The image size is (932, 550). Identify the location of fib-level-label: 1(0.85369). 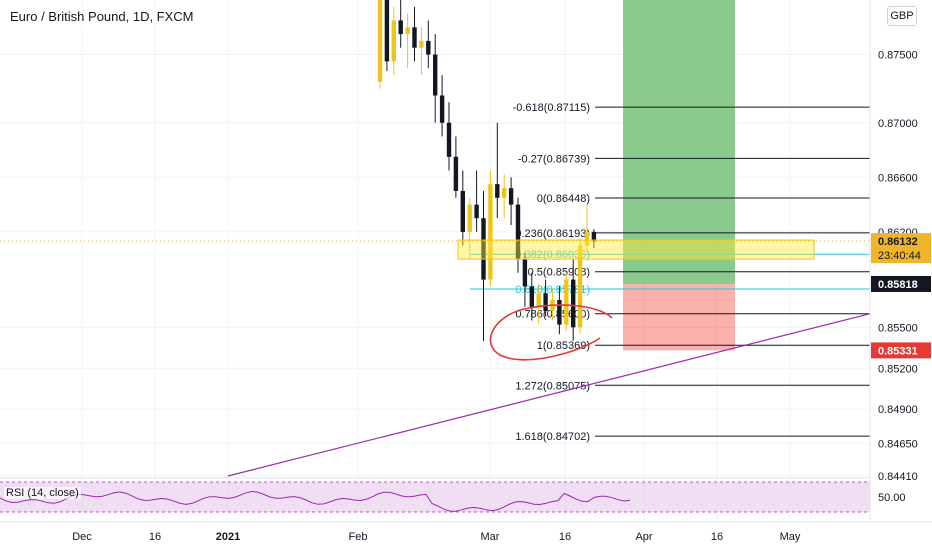
(563, 346).